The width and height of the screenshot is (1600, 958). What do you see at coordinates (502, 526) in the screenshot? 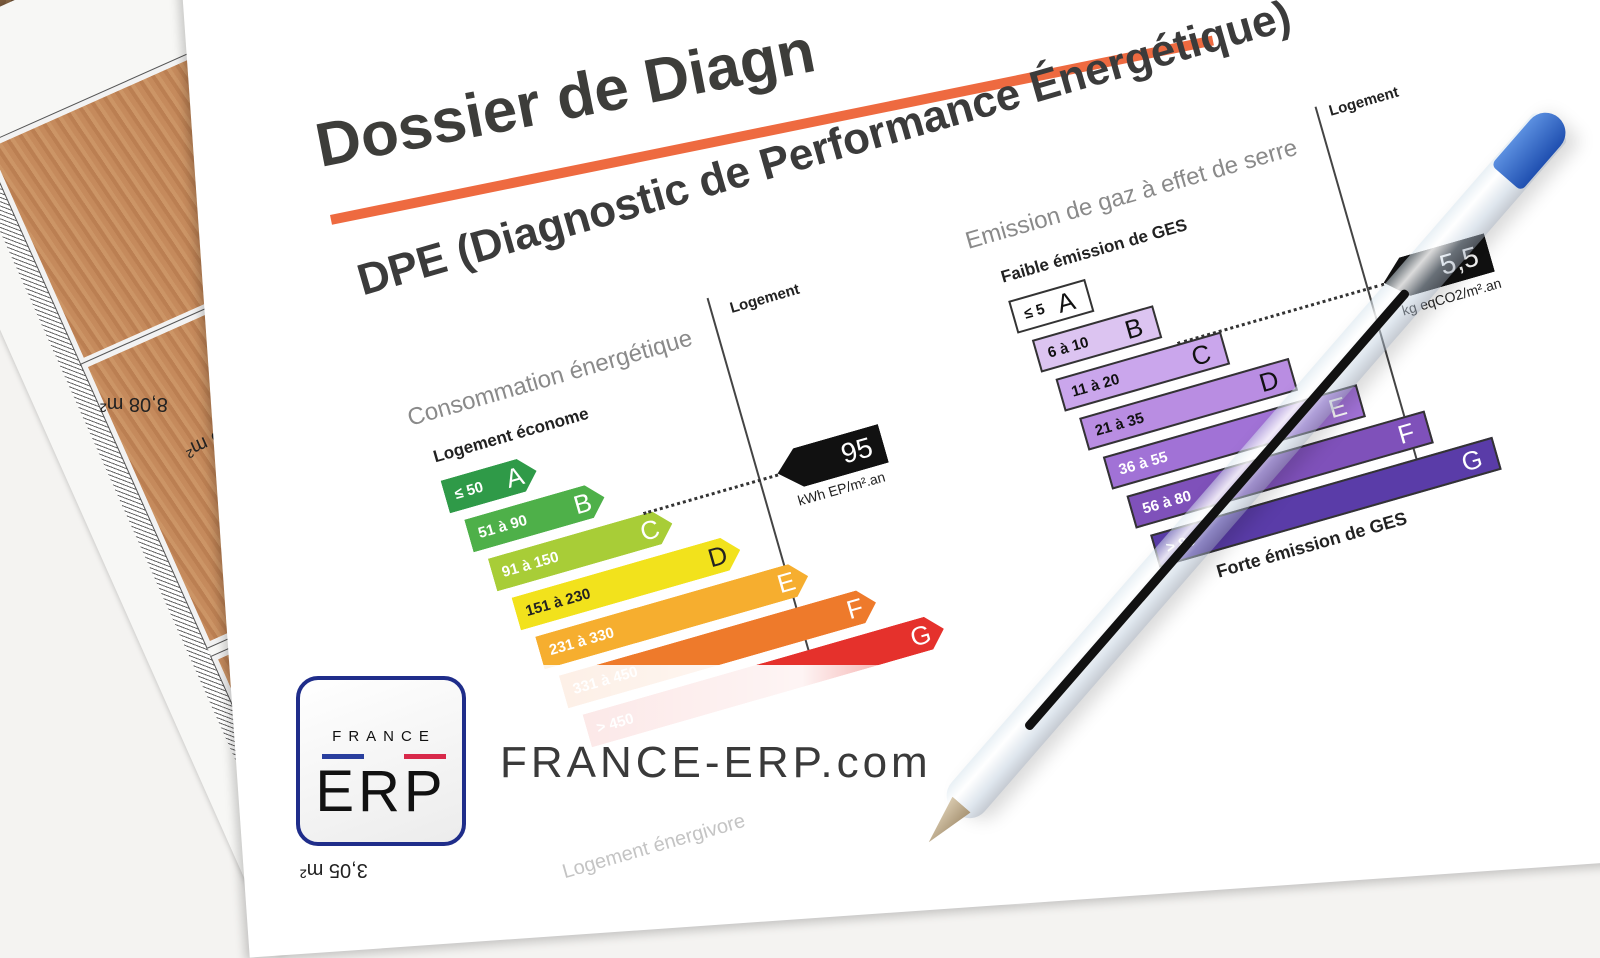
I see `class-range: 51 à 90` at bounding box center [502, 526].